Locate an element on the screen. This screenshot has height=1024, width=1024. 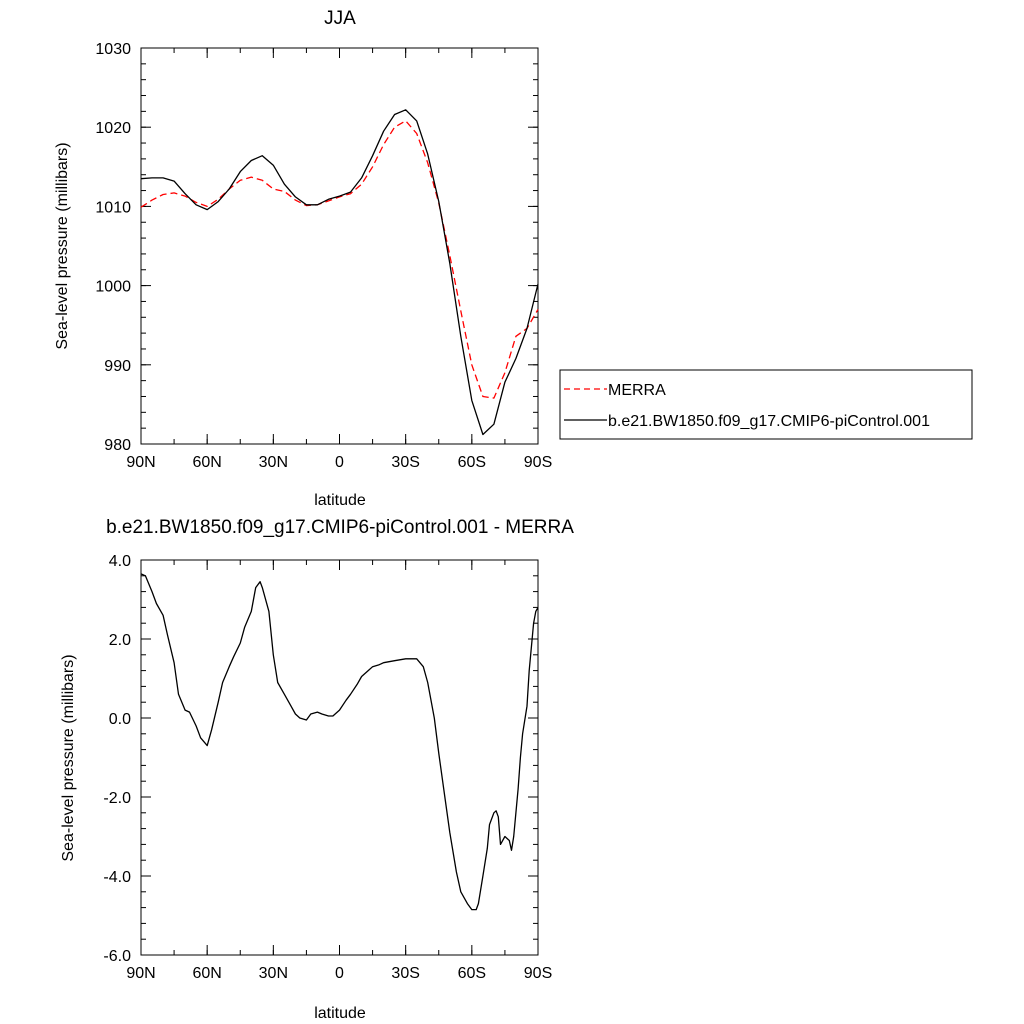
top-x-tick-label: 90N is located at coordinates (140, 462).